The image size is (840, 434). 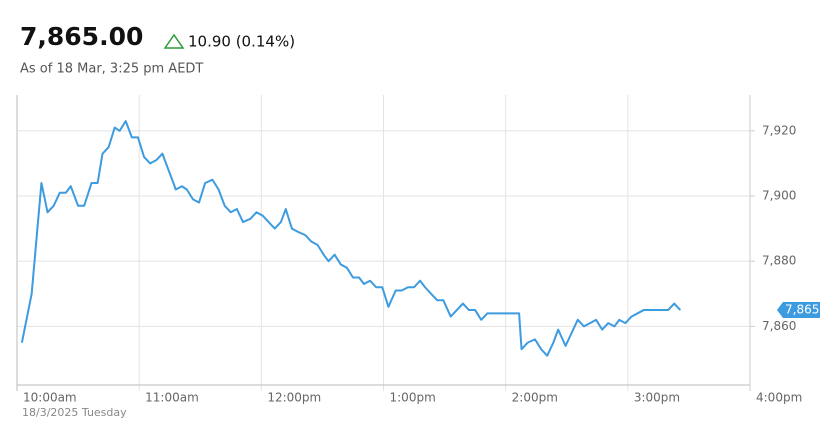 What do you see at coordinates (50, 398) in the screenshot?
I see `x-tick-label: 10:00am` at bounding box center [50, 398].